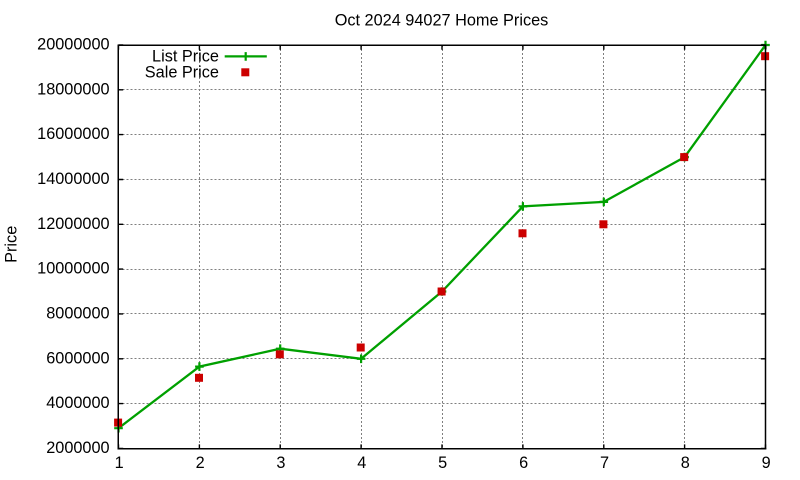  I want to click on svg-text: 6000000, so click(77, 358).